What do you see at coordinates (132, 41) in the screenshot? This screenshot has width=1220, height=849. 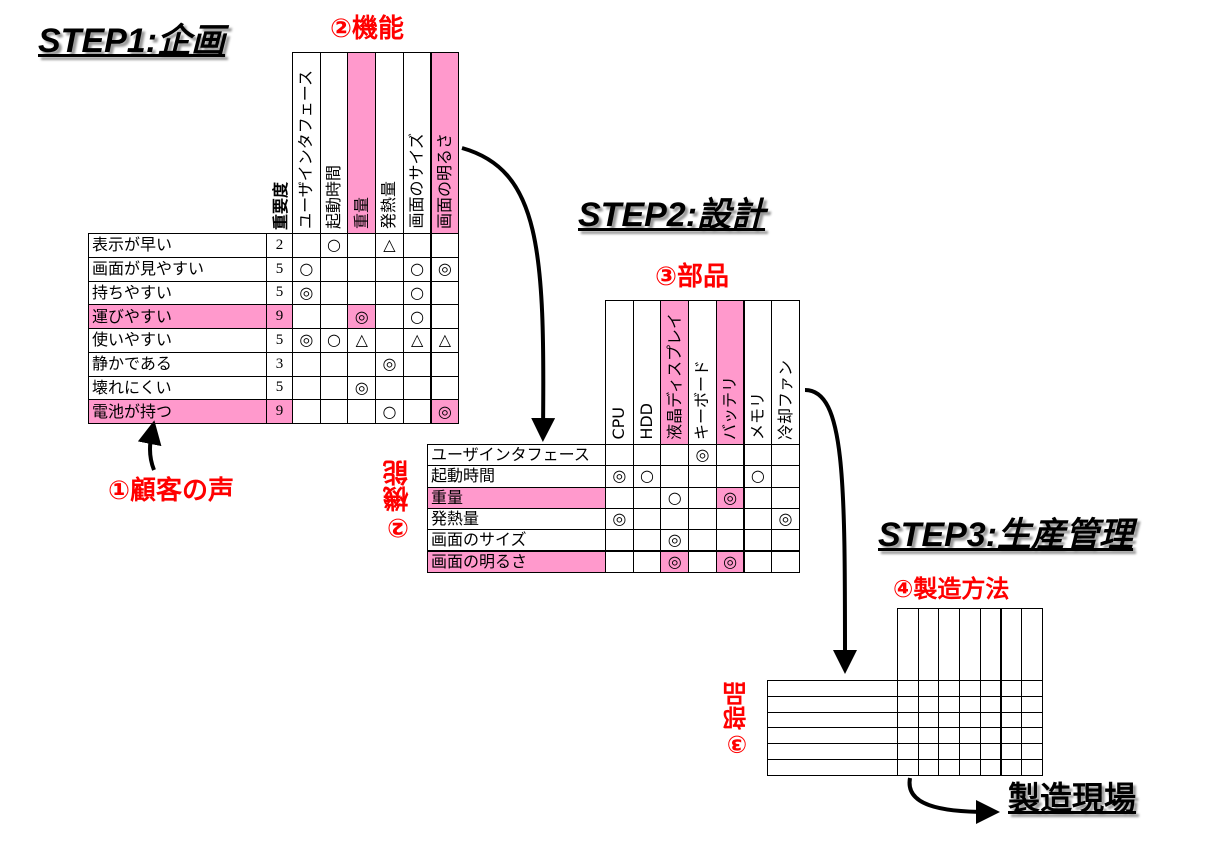 I see `step1-title: STEP1:企画` at bounding box center [132, 41].